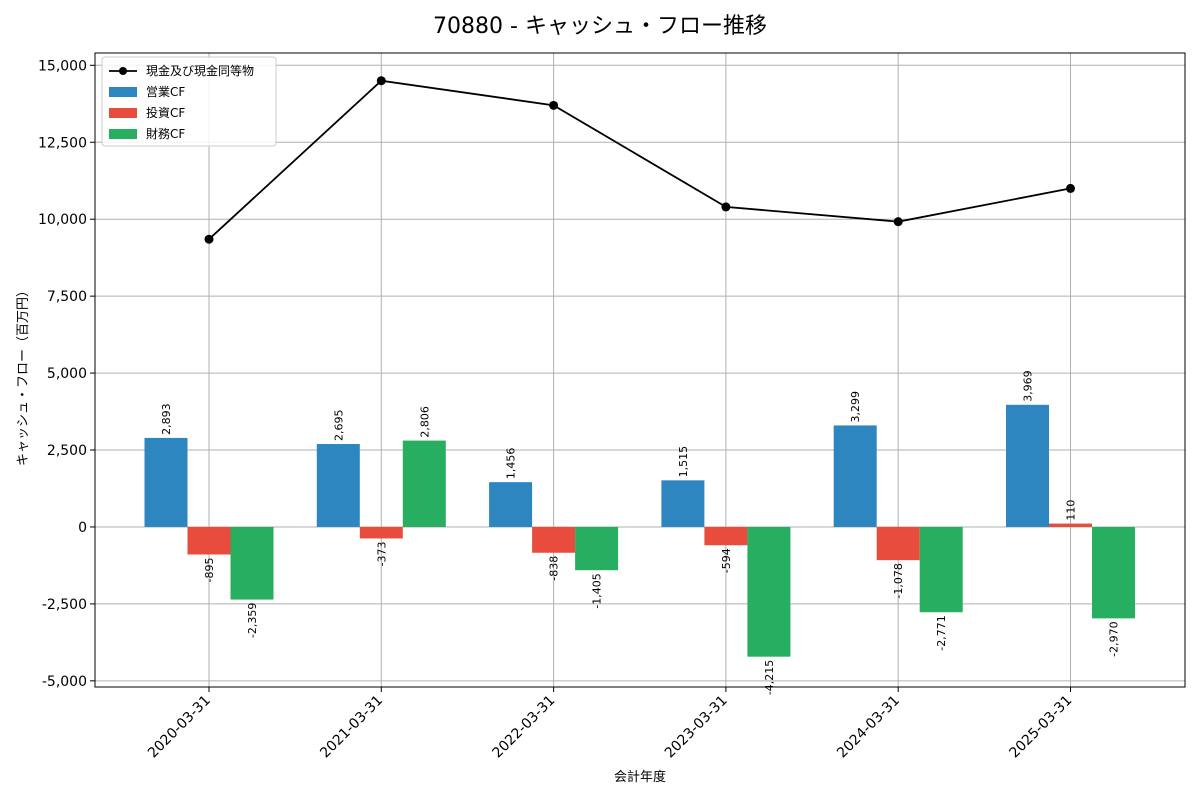 This screenshot has width=1200, height=800. I want to click on bar-value-label: -2,359, so click(252, 620).